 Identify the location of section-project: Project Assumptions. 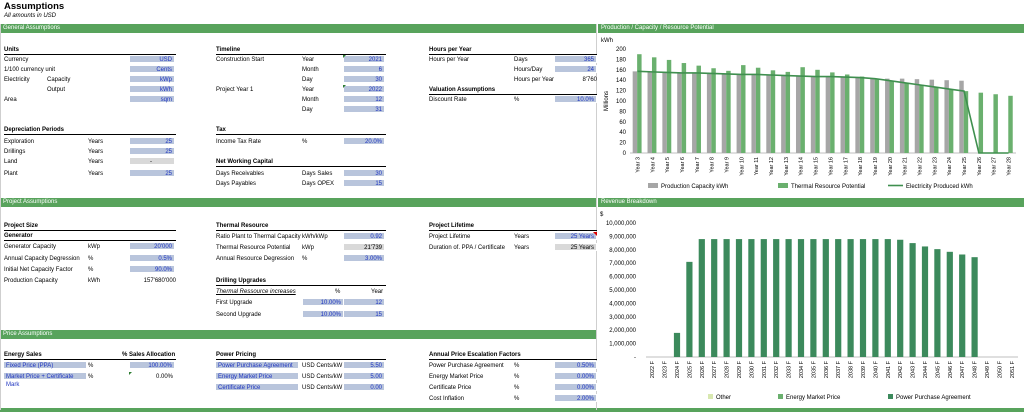
(298, 202).